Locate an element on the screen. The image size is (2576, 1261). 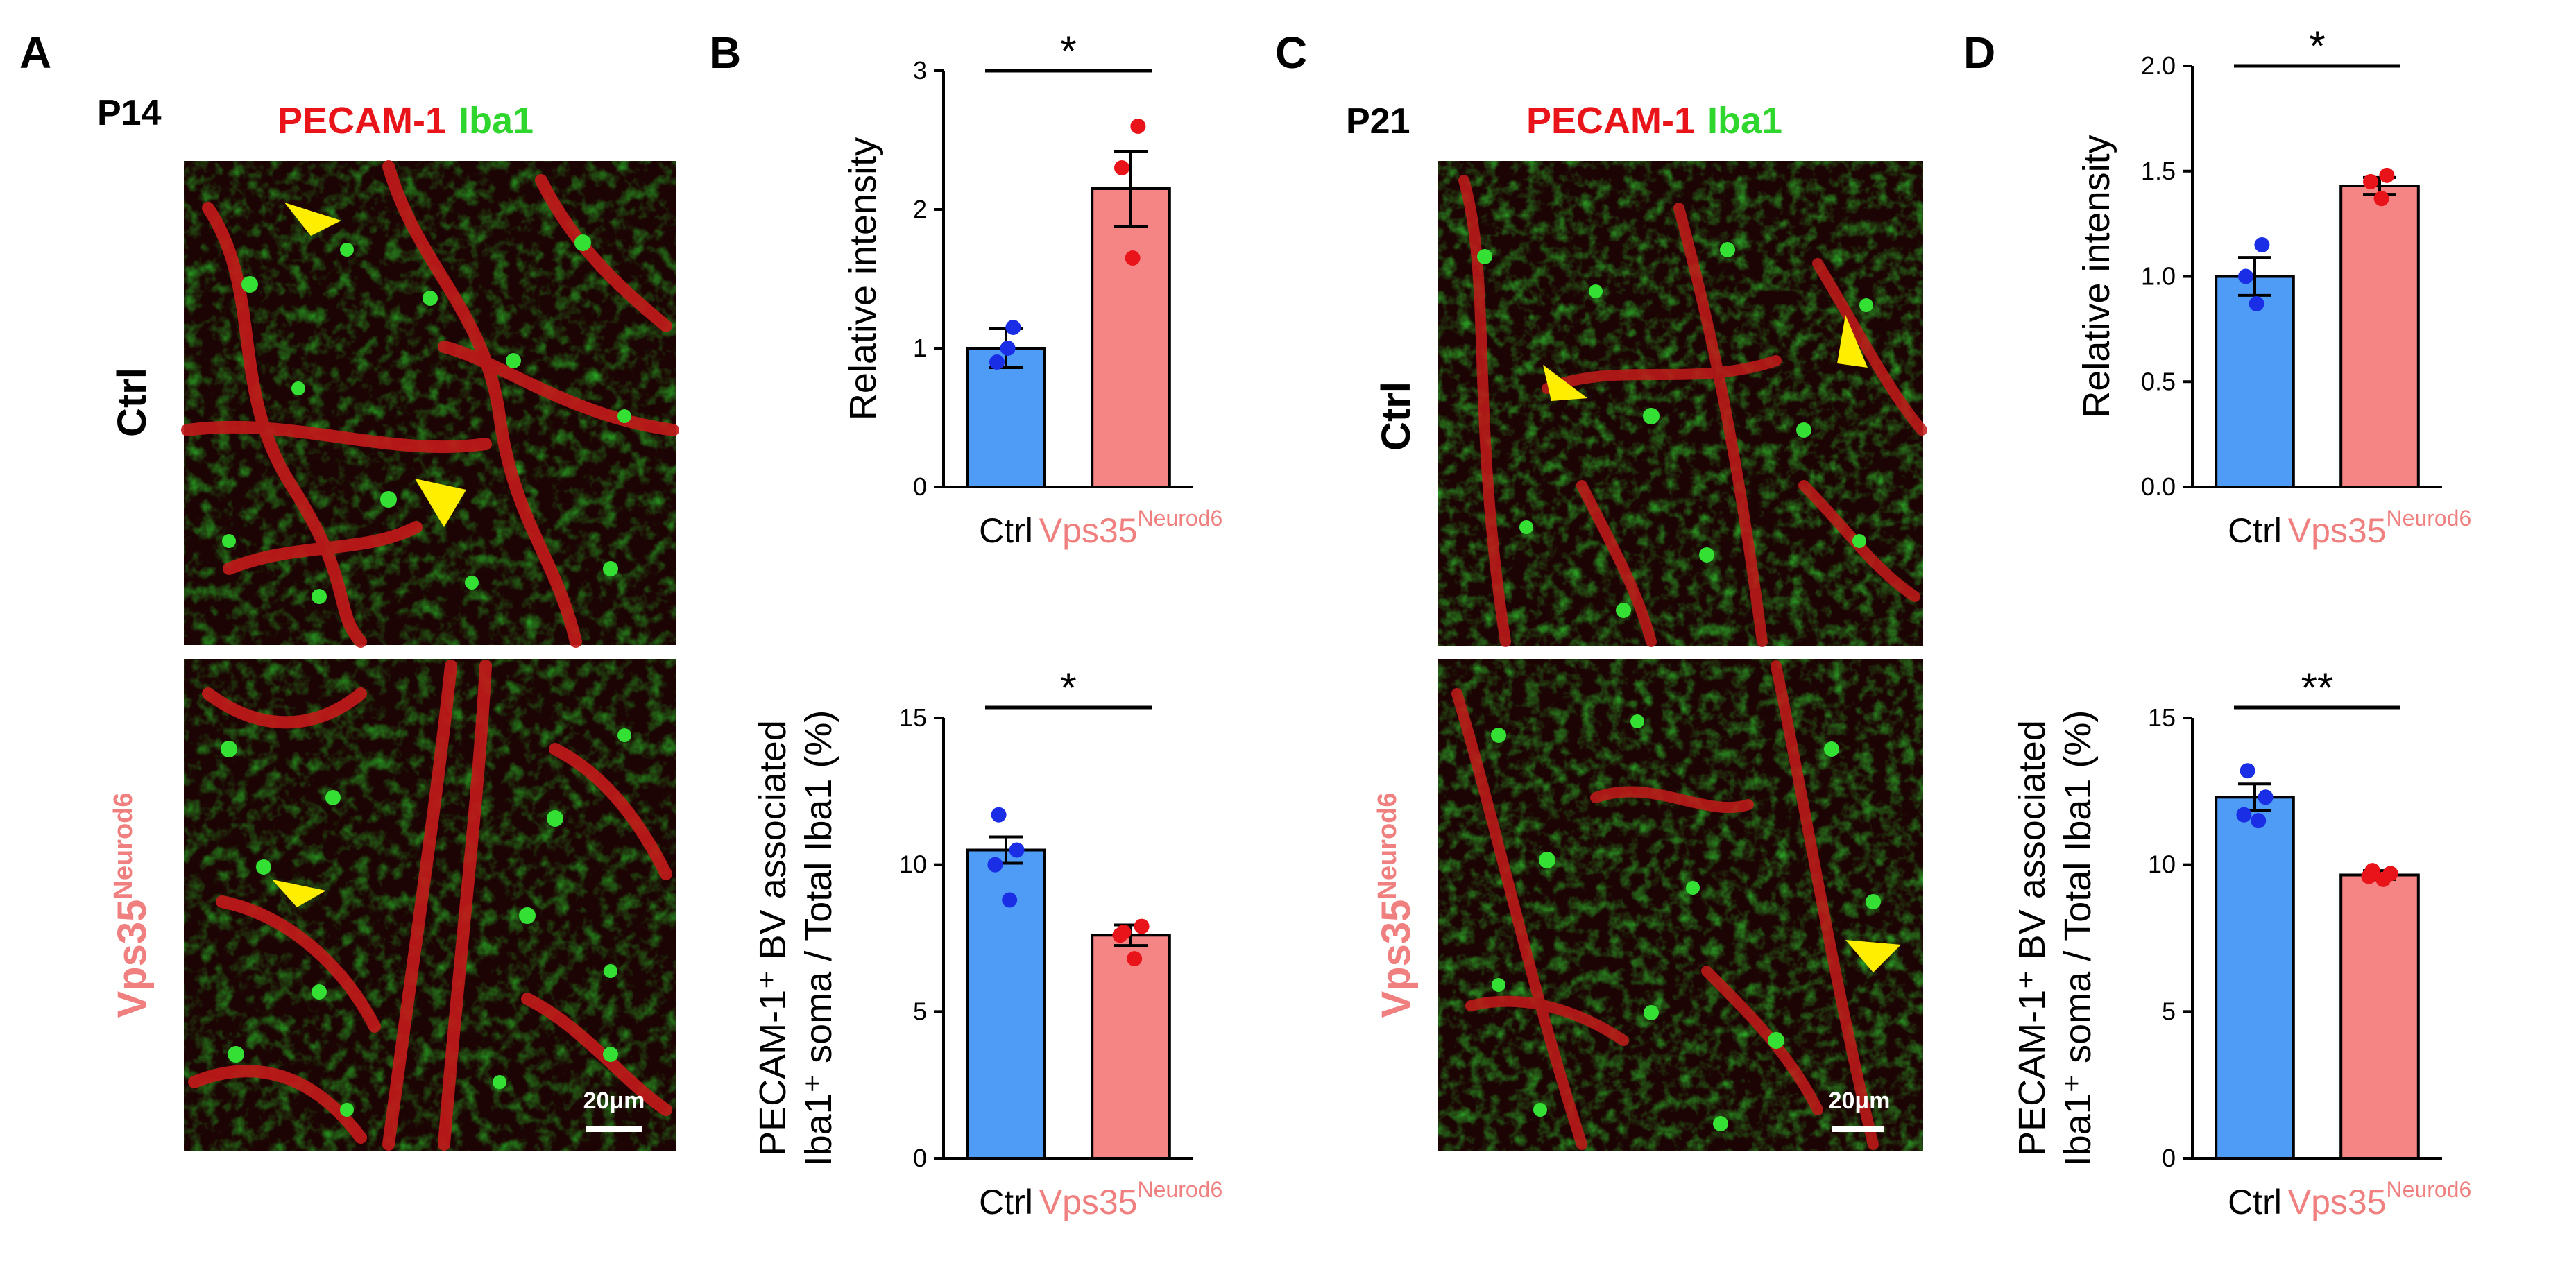
chart-1-ylabel-1: Iba1⁺ soma / Total Iba1 (%) is located at coordinates (818, 938).